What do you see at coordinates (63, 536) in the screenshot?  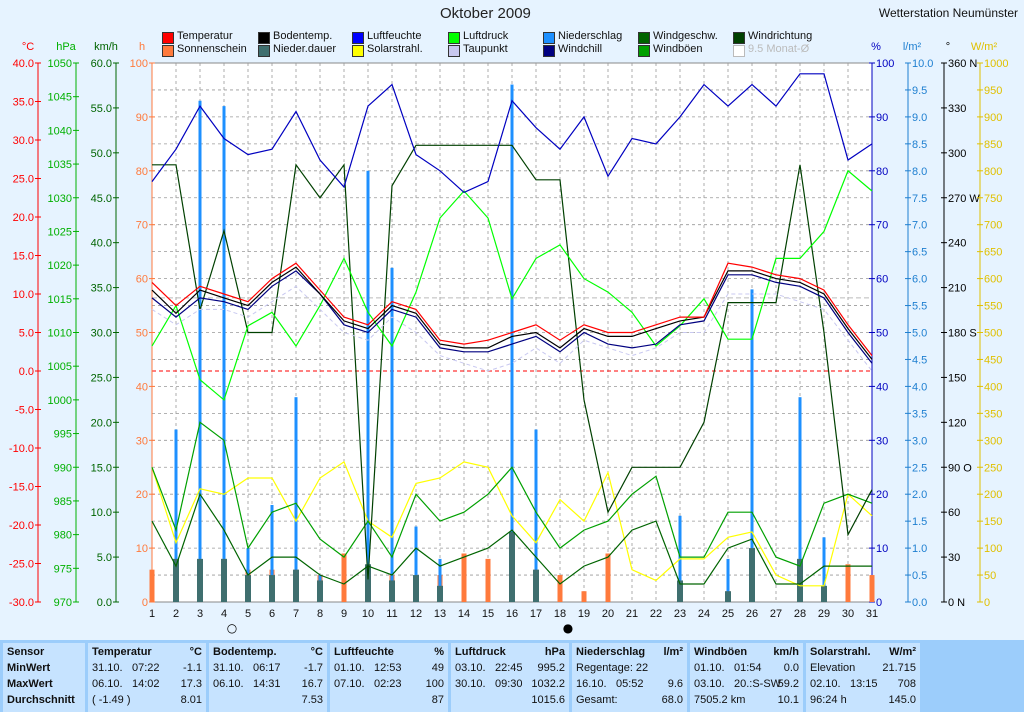 I see `pressure-tick-label: 980` at bounding box center [63, 536].